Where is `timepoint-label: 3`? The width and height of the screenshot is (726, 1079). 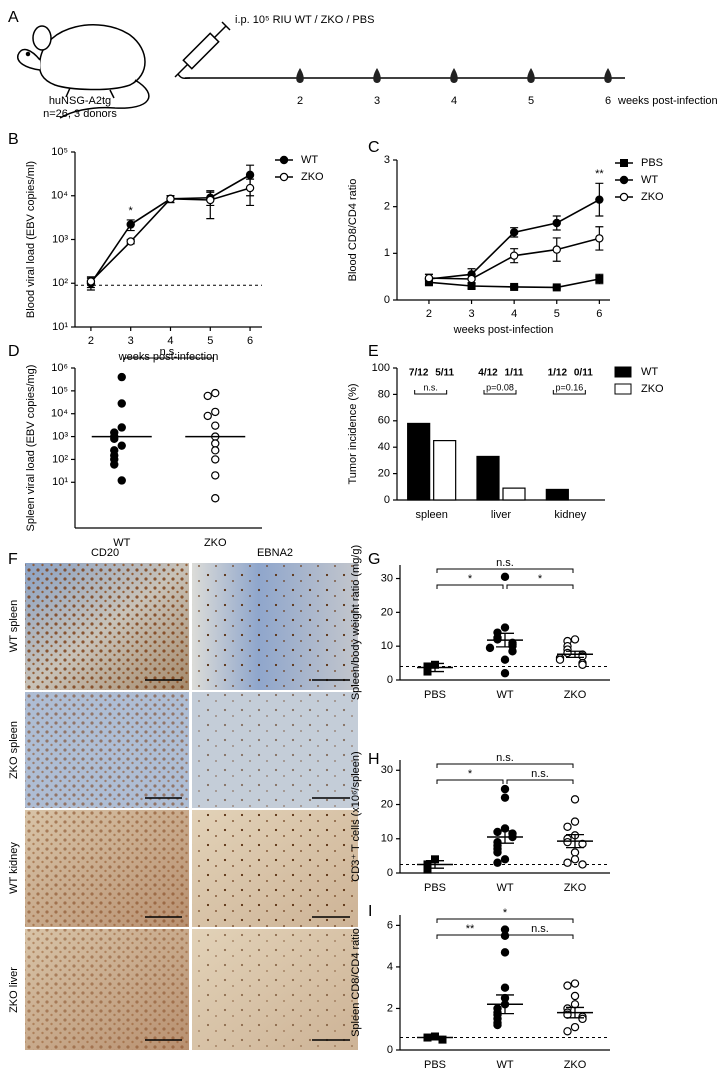
timepoint-label: 3 is located at coordinates (377, 101).